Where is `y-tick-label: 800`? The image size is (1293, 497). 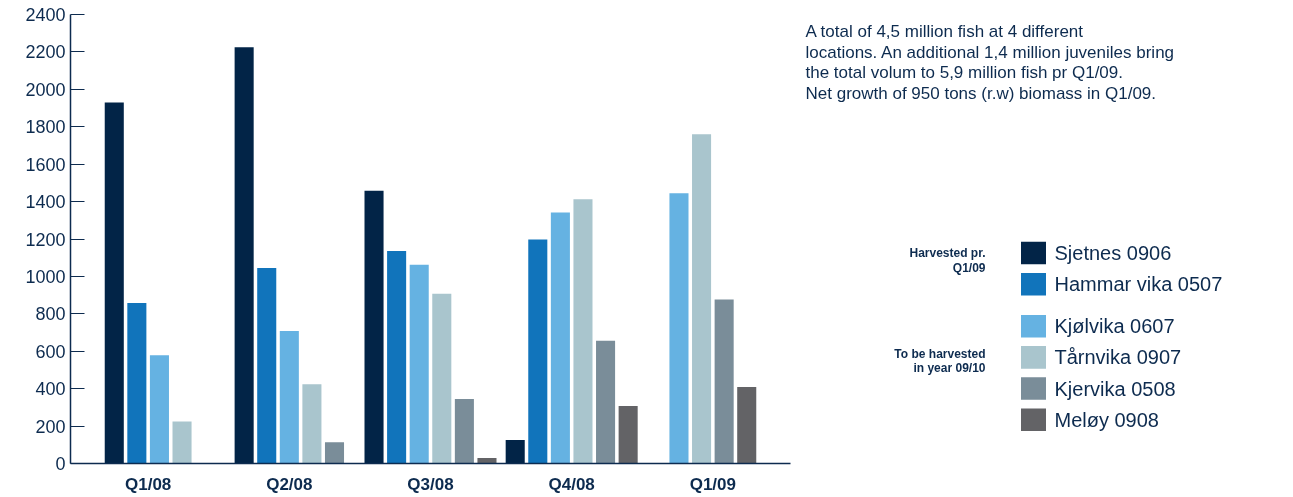 y-tick-label: 800 is located at coordinates (50, 314).